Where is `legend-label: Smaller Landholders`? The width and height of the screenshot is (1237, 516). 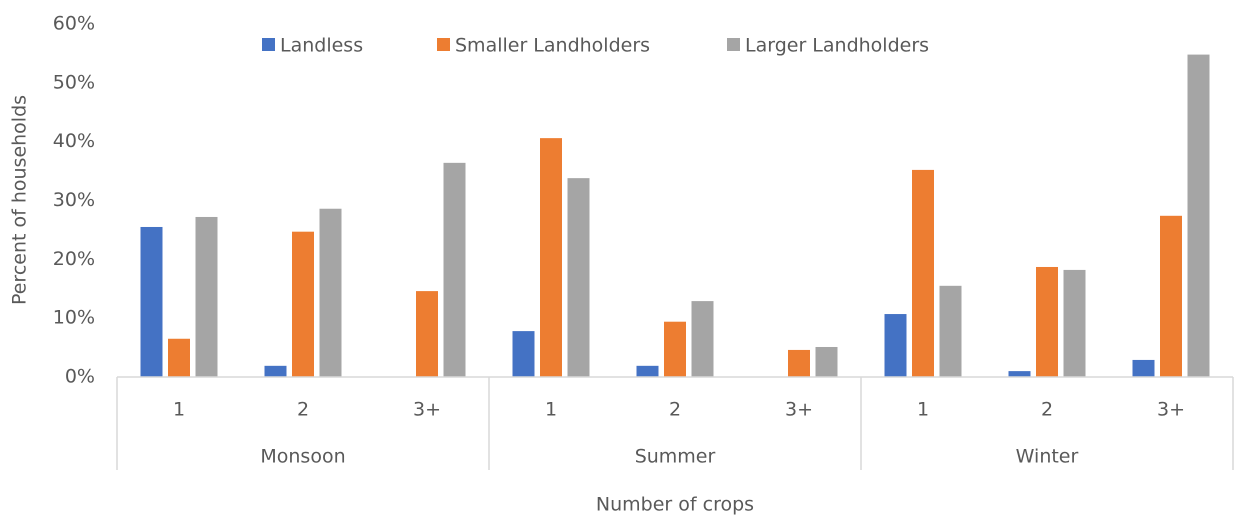 legend-label: Smaller Landholders is located at coordinates (552, 46).